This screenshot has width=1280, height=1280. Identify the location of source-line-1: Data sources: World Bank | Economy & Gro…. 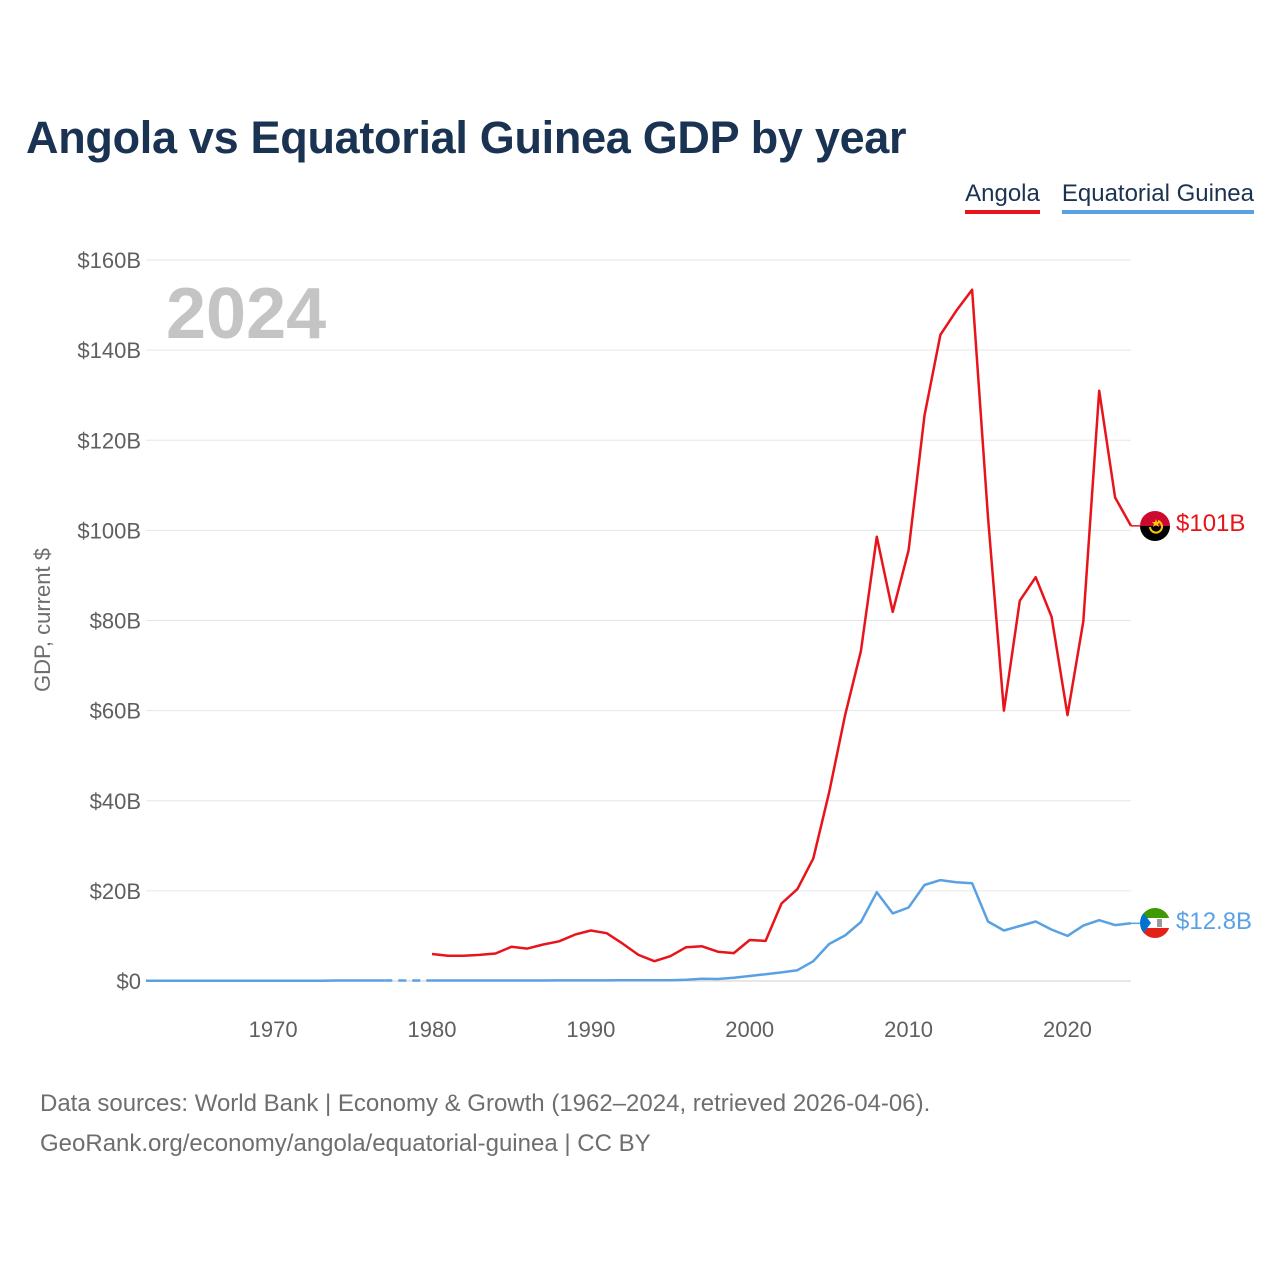
(485, 1103).